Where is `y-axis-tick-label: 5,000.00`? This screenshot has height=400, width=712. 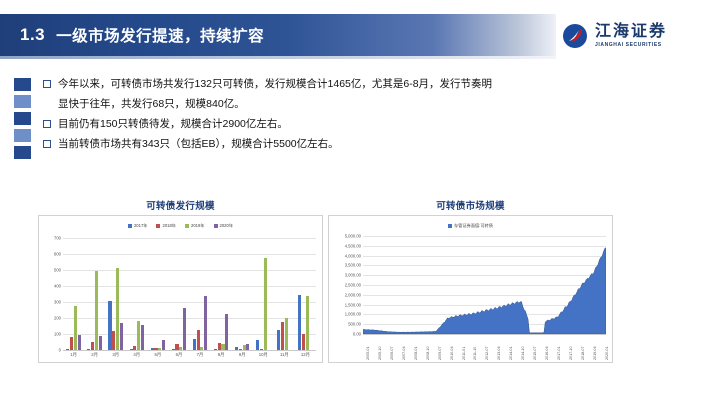 y-axis-tick-label: 5,000.00 is located at coordinates (352, 236).